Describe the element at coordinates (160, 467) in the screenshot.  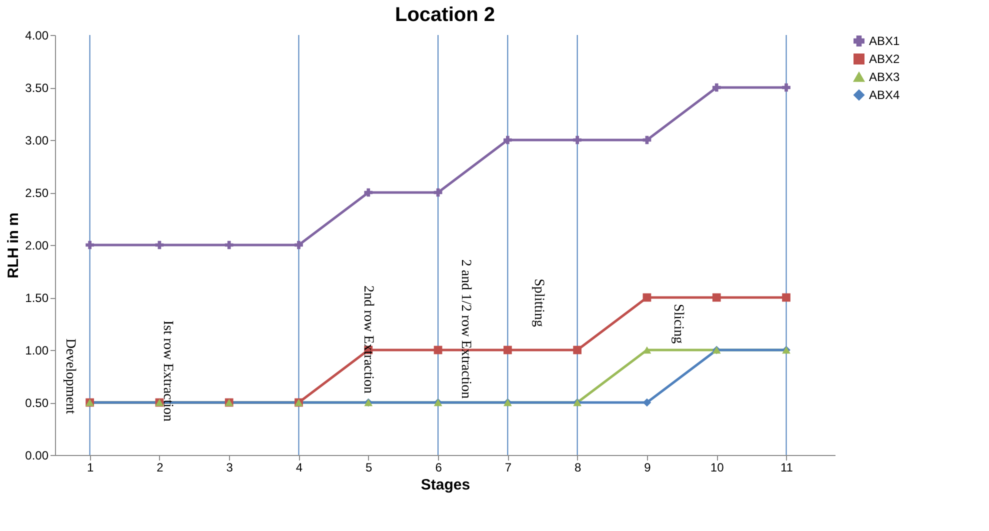
I see `x-tick-label: 2` at that location.